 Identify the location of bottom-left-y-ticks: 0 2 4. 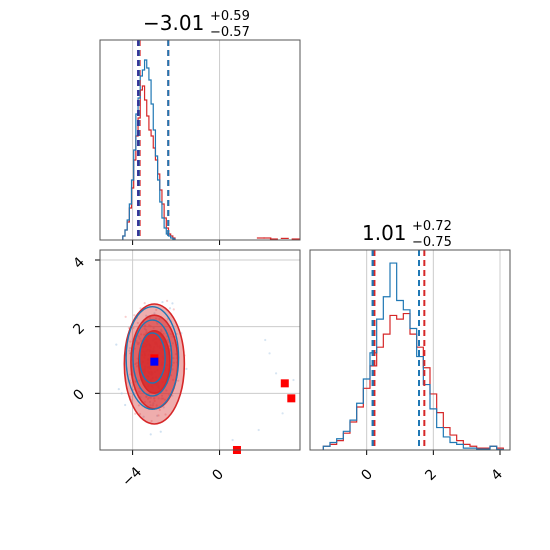
(79, 329).